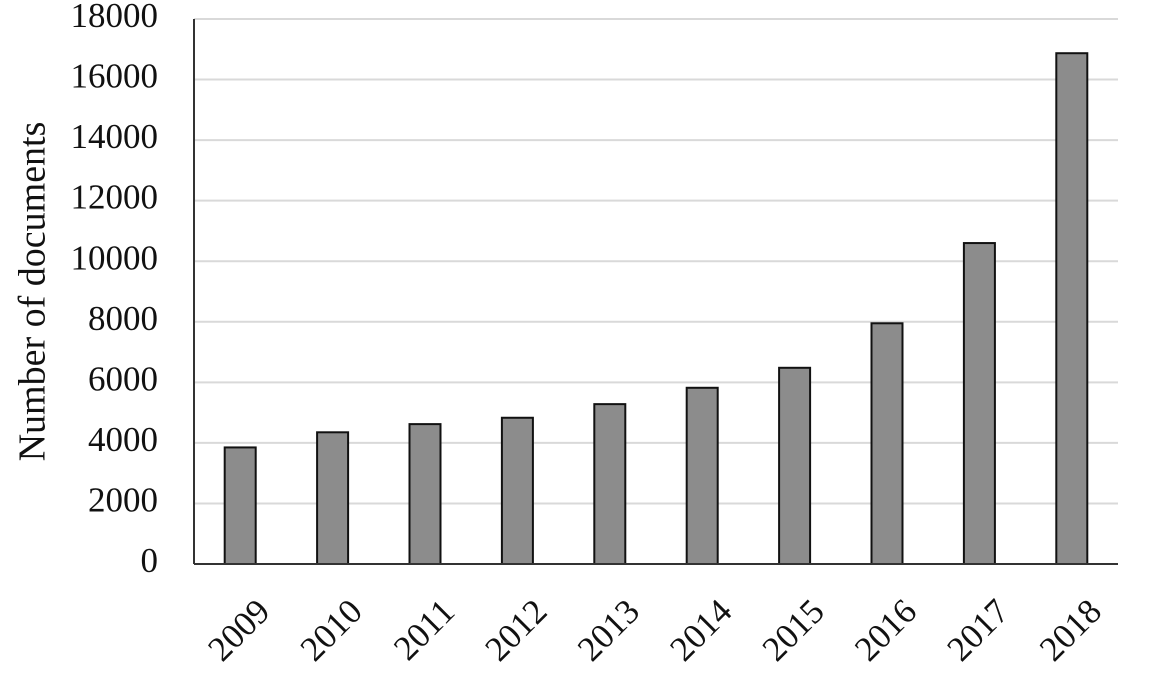  I want to click on y-tick-label: 4000, so click(123, 439).